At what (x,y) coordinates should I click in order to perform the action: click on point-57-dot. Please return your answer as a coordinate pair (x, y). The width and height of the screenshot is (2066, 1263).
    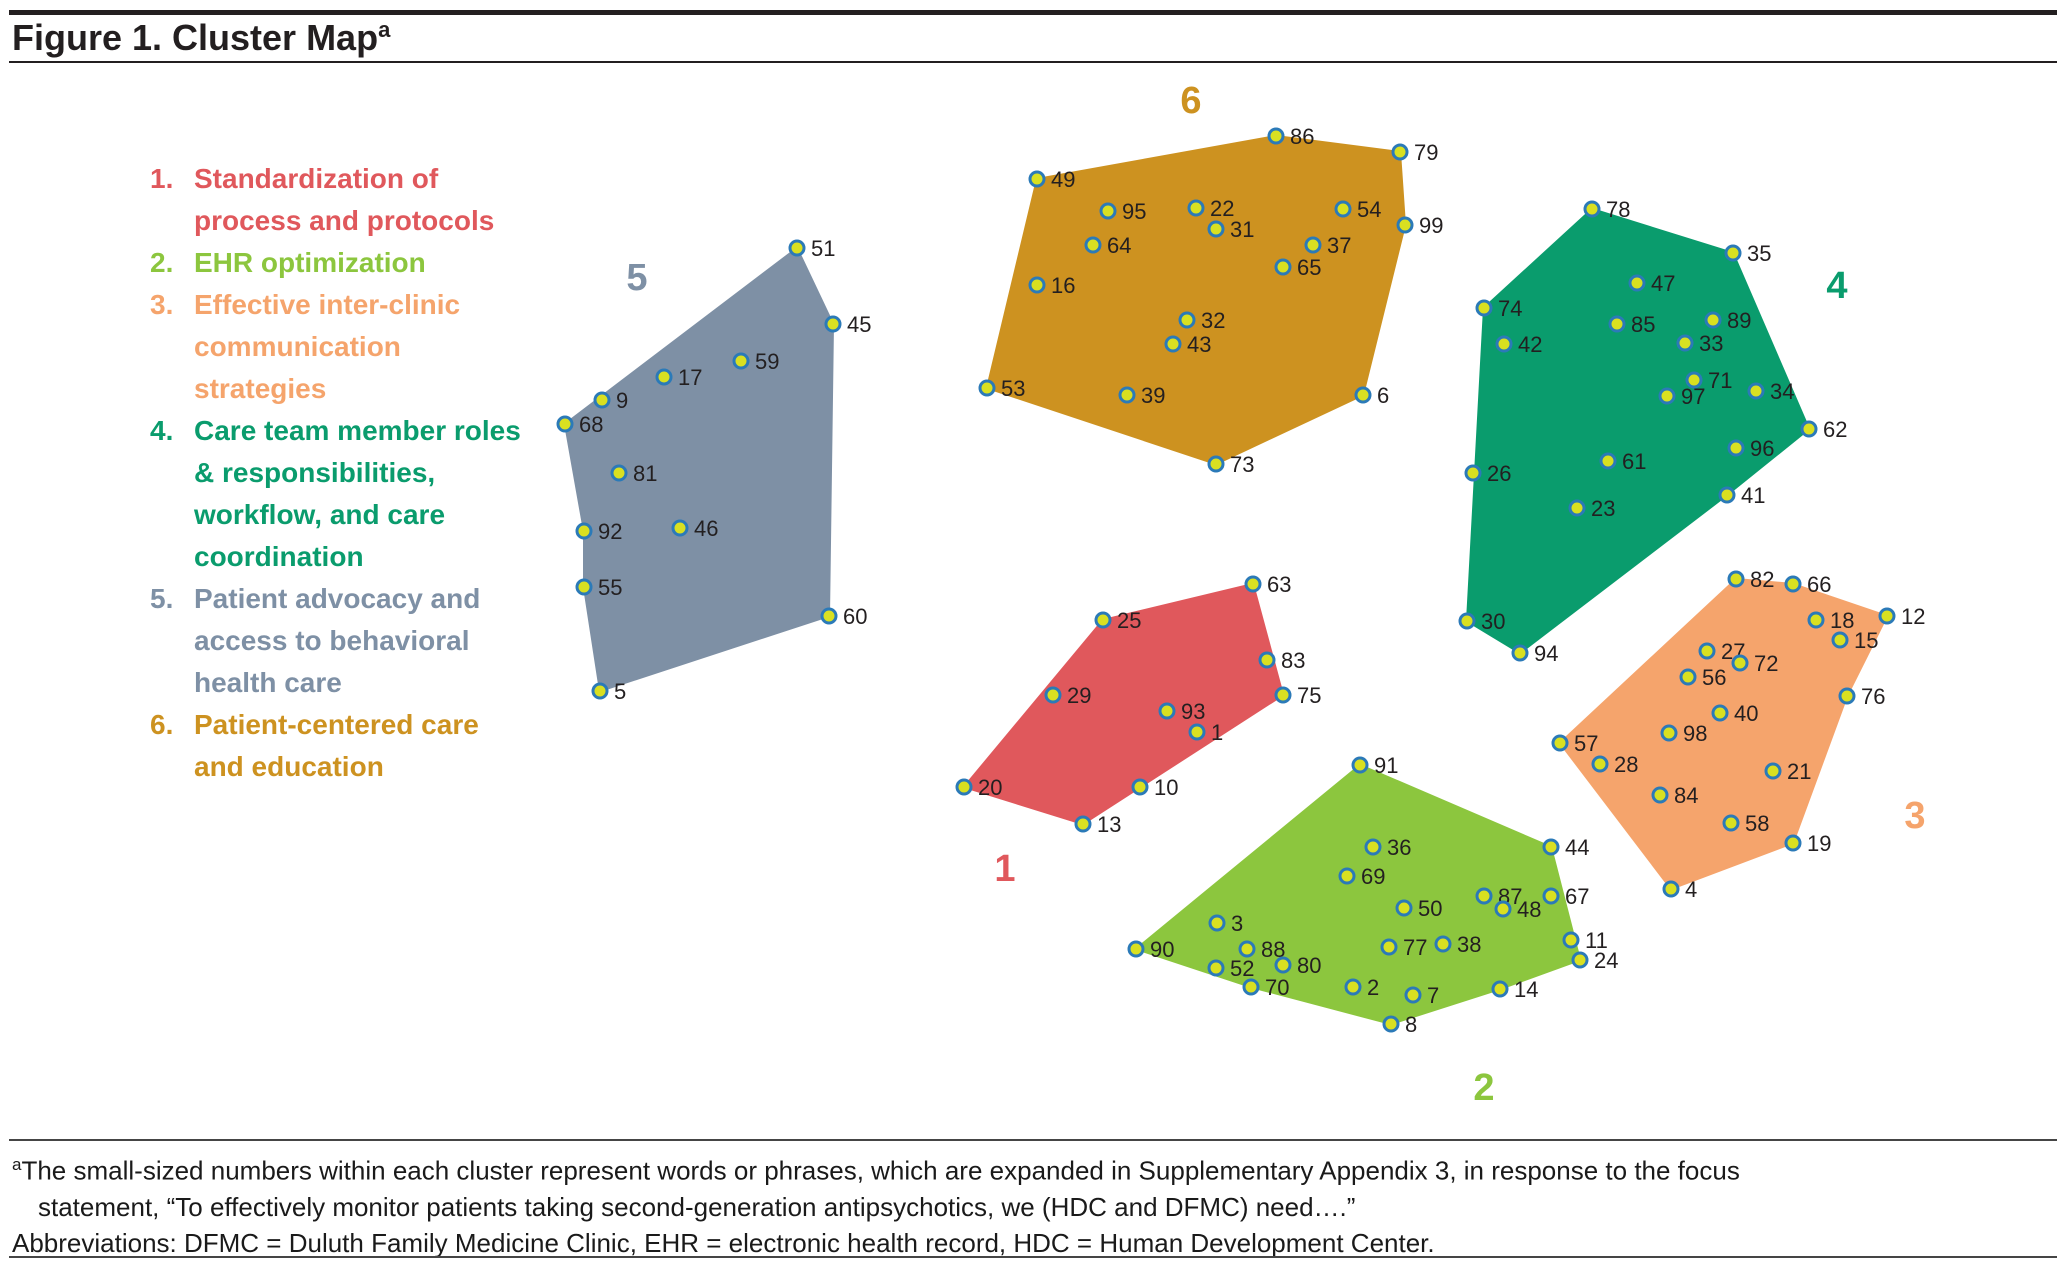
    Looking at the image, I should click on (1560, 743).